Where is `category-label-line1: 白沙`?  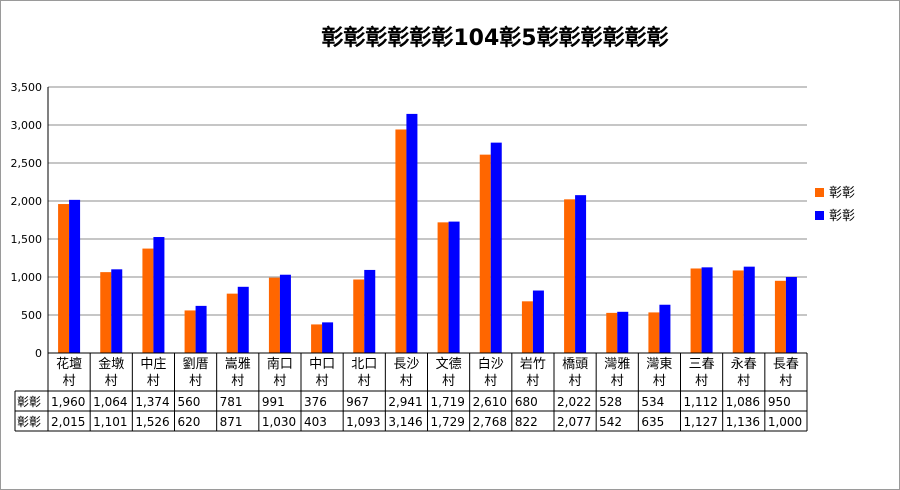
category-label-line1: 白沙 is located at coordinates (491, 364).